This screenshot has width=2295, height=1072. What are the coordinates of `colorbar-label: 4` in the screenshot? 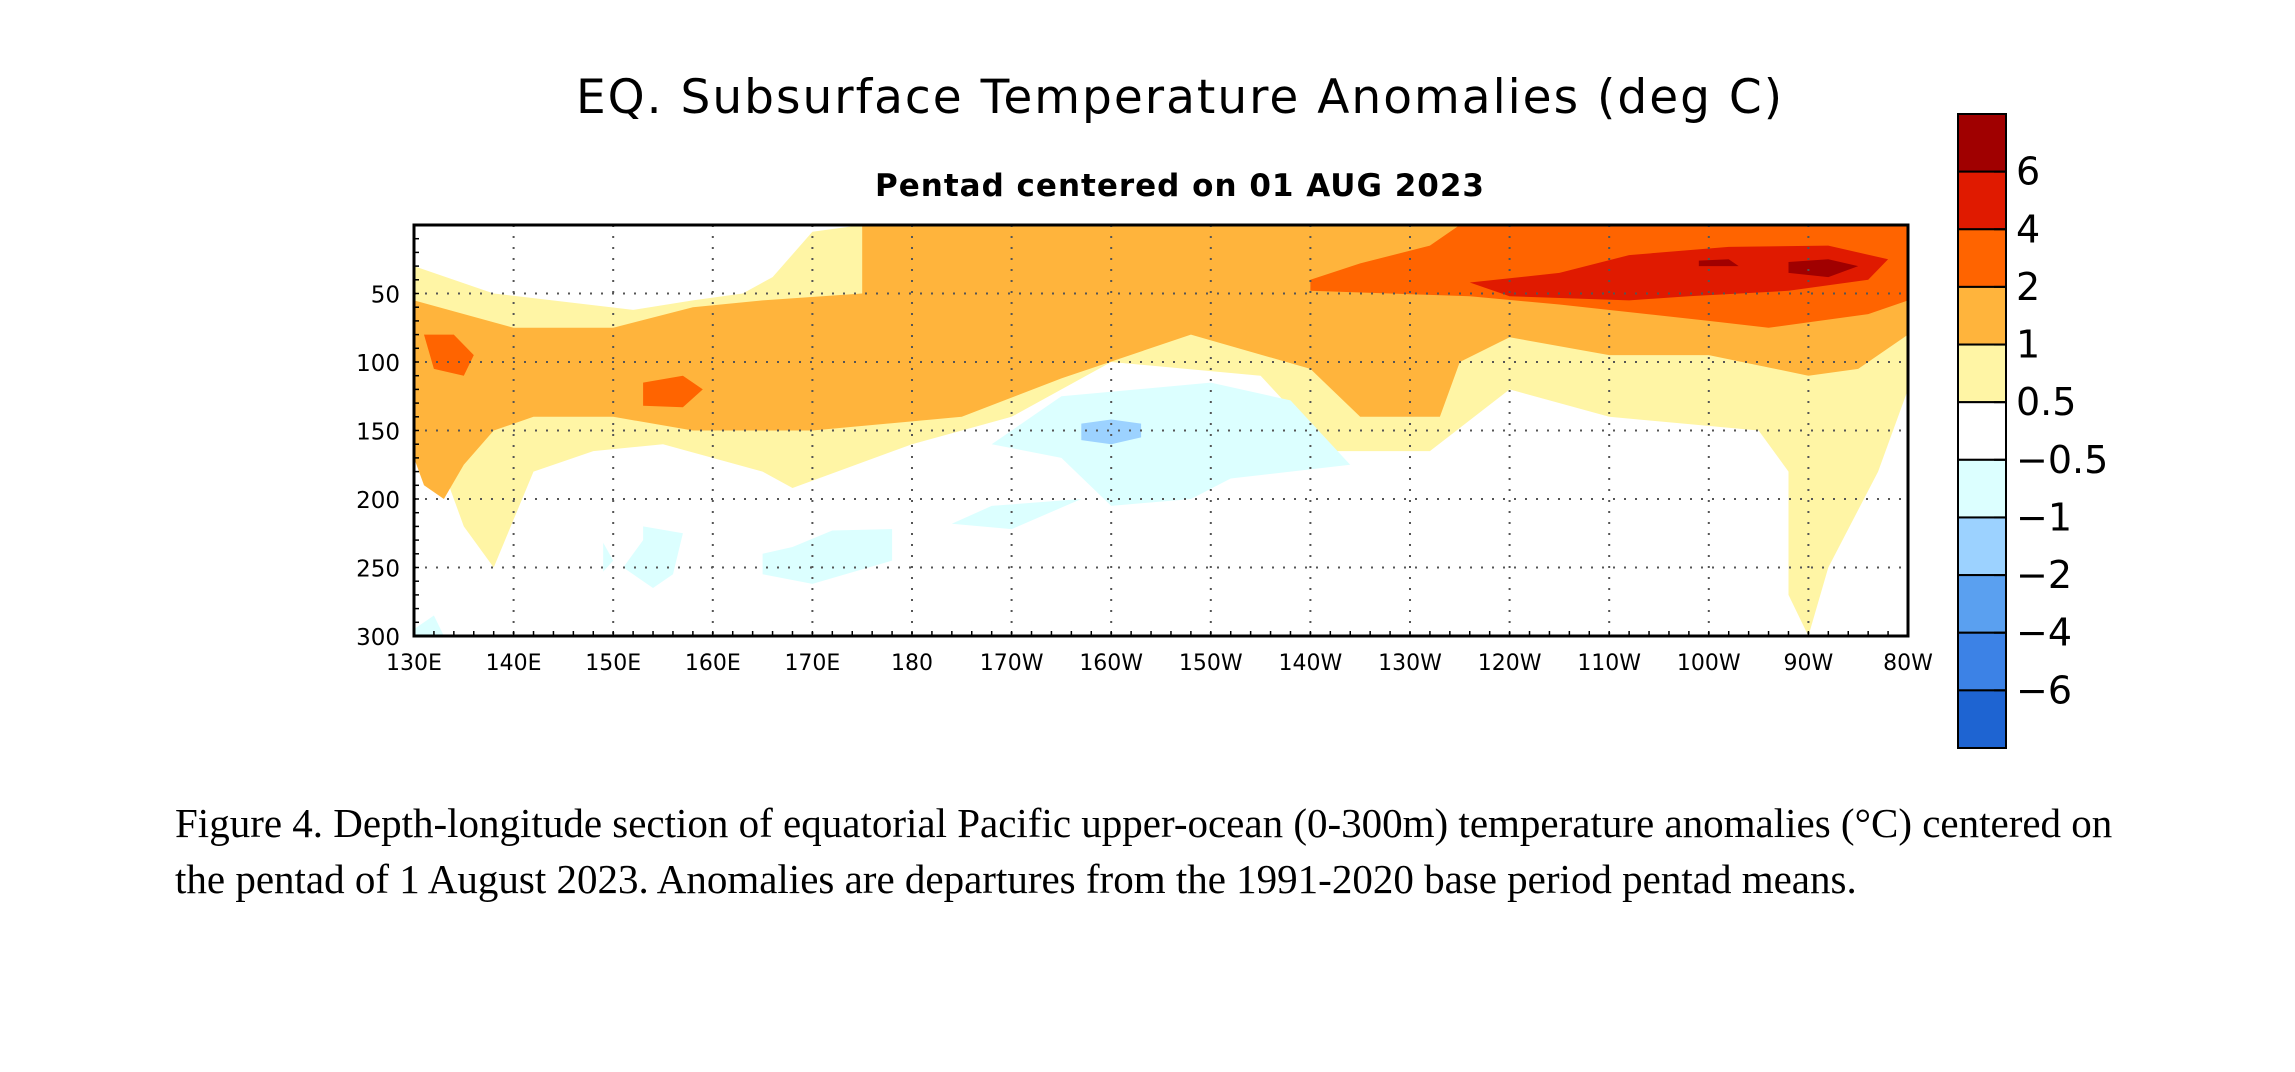 It's located at (2028, 229).